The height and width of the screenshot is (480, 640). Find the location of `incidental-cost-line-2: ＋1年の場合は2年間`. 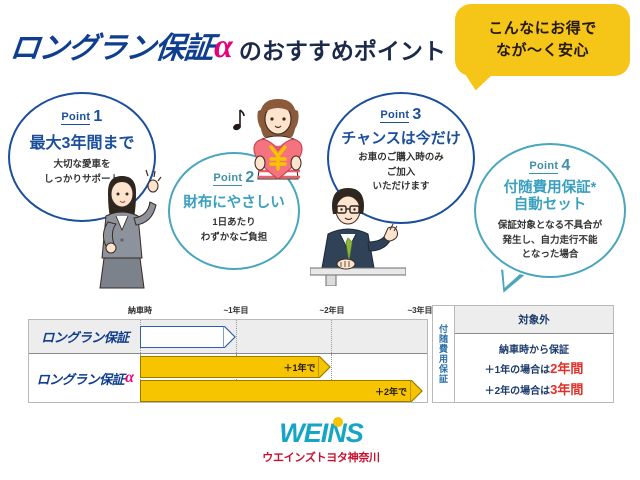

incidental-cost-line-2: ＋1年の場合は2年間 is located at coordinates (534, 367).